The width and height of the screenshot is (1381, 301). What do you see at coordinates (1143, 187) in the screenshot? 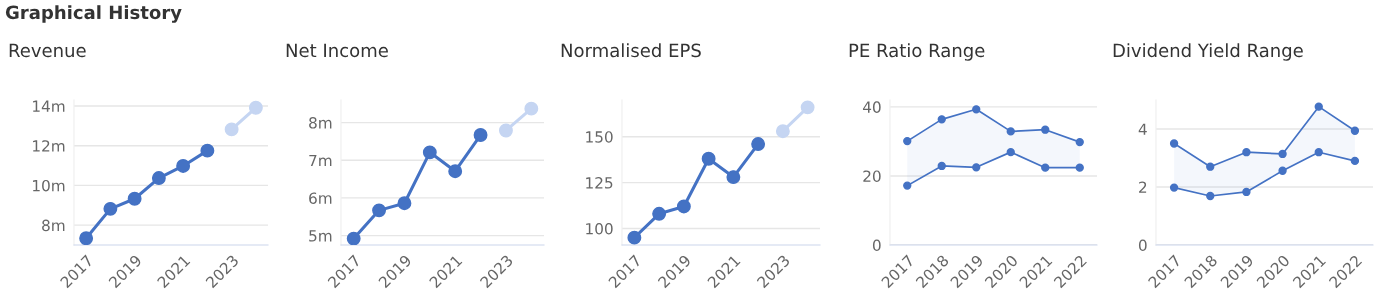
I see `y-tick-label: 2` at bounding box center [1143, 187].